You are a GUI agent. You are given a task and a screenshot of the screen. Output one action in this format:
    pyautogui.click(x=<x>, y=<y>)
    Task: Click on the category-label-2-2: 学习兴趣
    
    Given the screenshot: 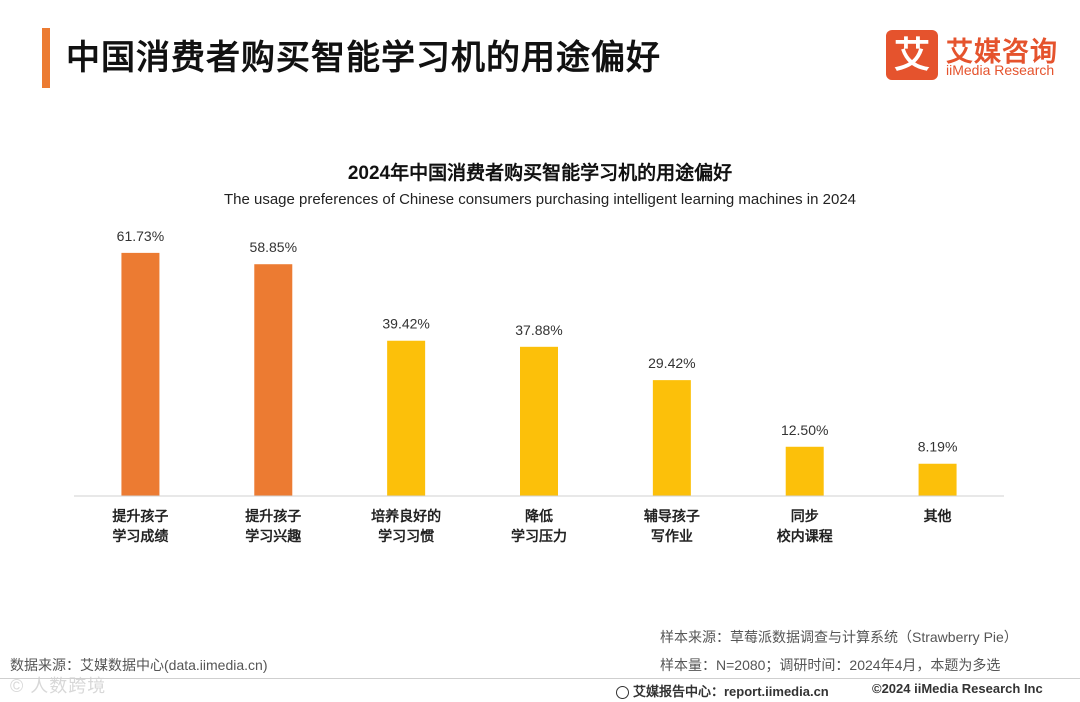 What is the action you would take?
    pyautogui.click(x=273, y=536)
    